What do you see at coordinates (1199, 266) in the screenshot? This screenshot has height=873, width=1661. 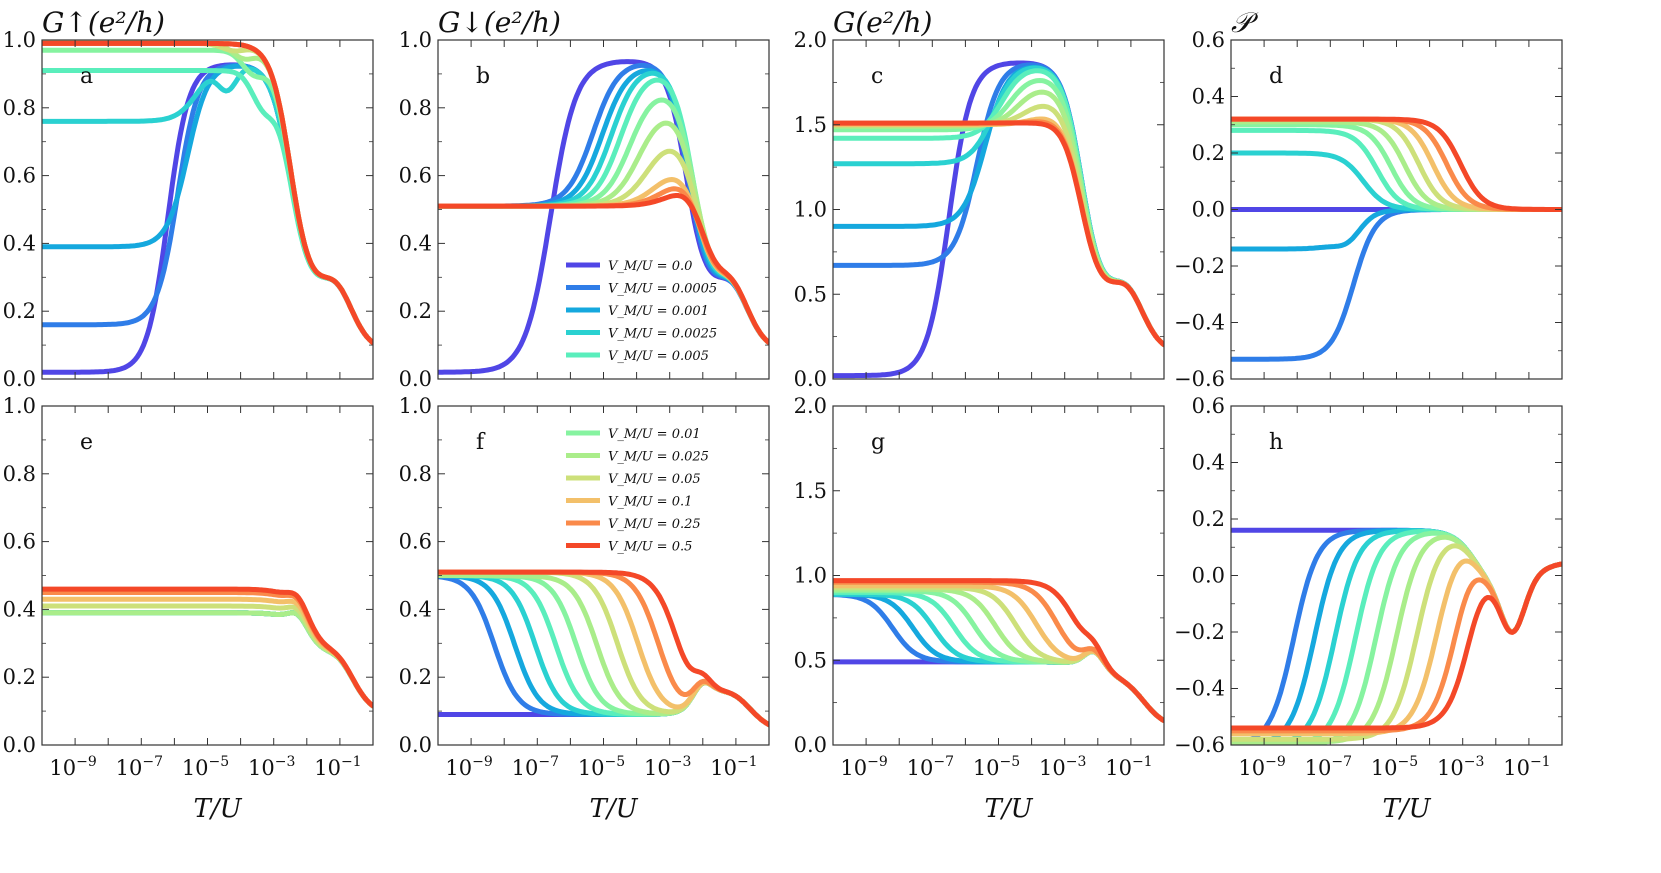 I see `y-tick-label-d-2: −0.2` at bounding box center [1199, 266].